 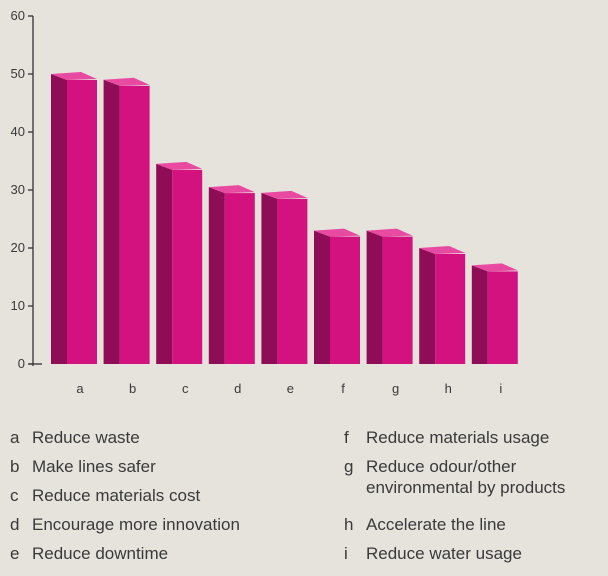 What do you see at coordinates (237, 388) in the screenshot?
I see `x-tick-label: d` at bounding box center [237, 388].